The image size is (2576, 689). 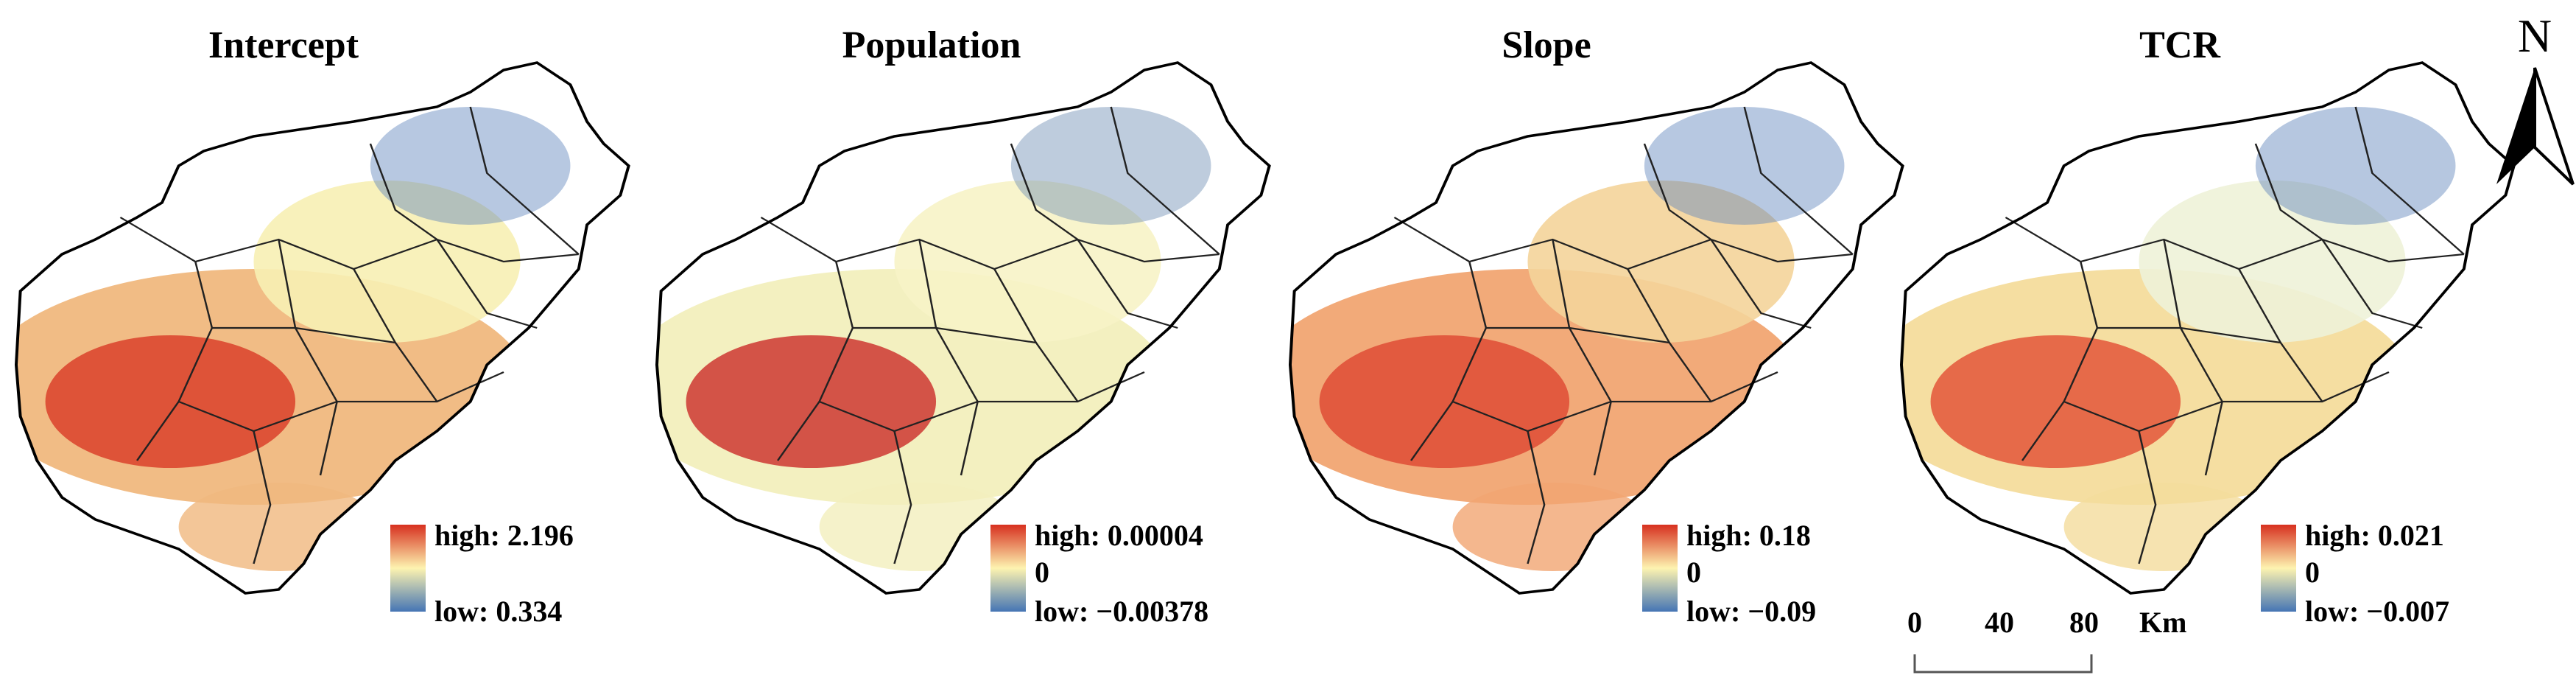 I want to click on panel-title-slope: Slope, so click(x=1546, y=45).